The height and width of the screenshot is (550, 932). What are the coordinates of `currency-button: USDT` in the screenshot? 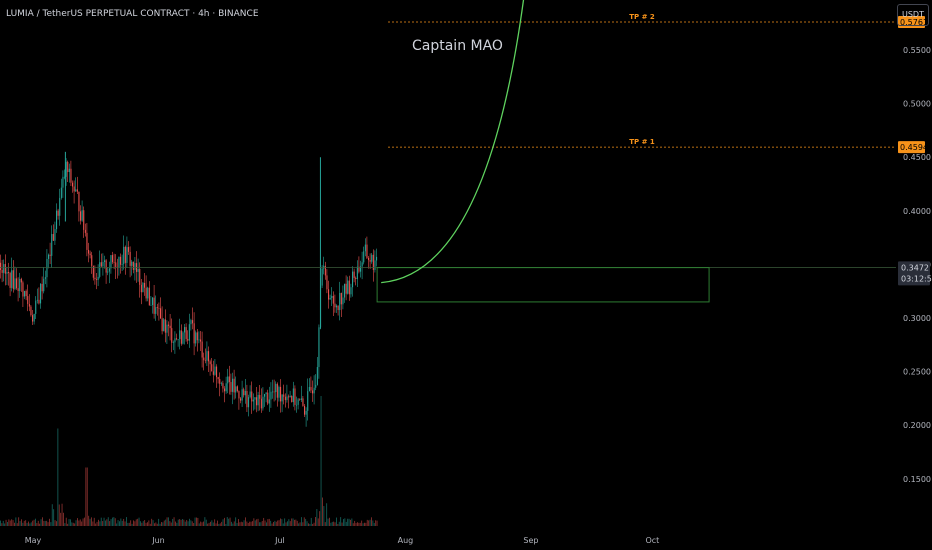 It's located at (913, 15).